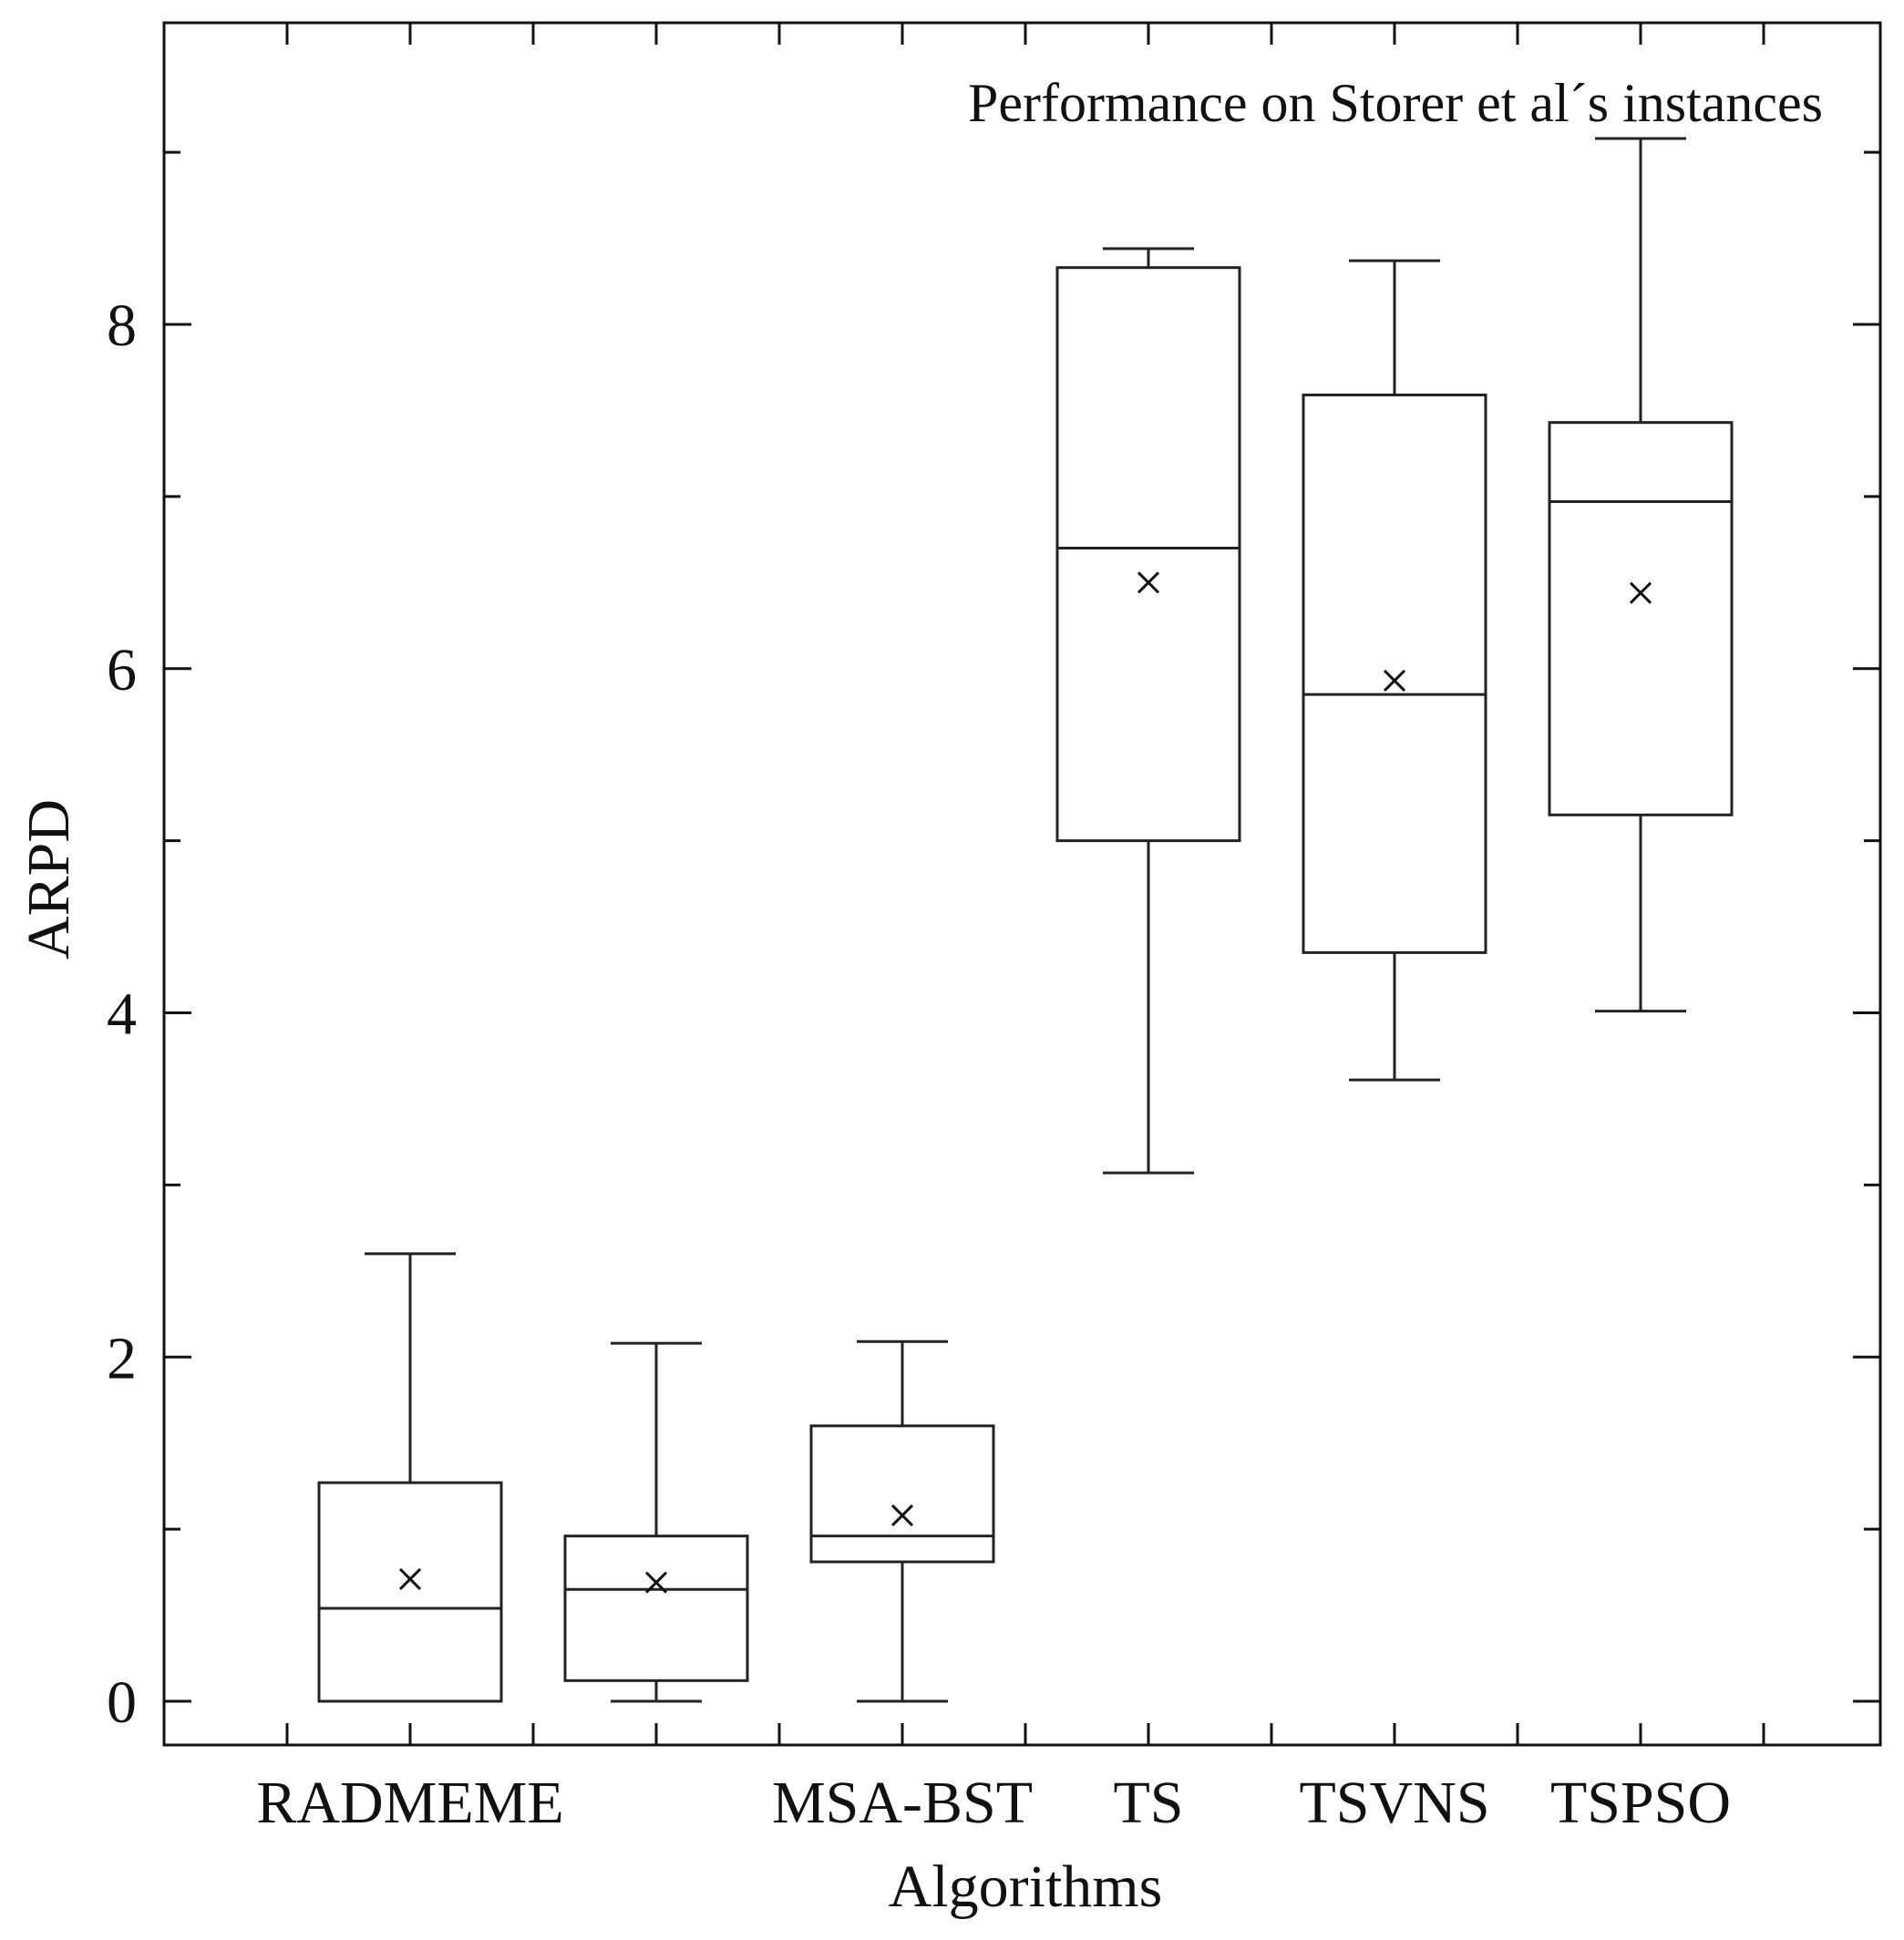 This screenshot has width=1904, height=1940. Describe the element at coordinates (1394, 1803) in the screenshot. I see `x-category-label: TSVNS` at that location.